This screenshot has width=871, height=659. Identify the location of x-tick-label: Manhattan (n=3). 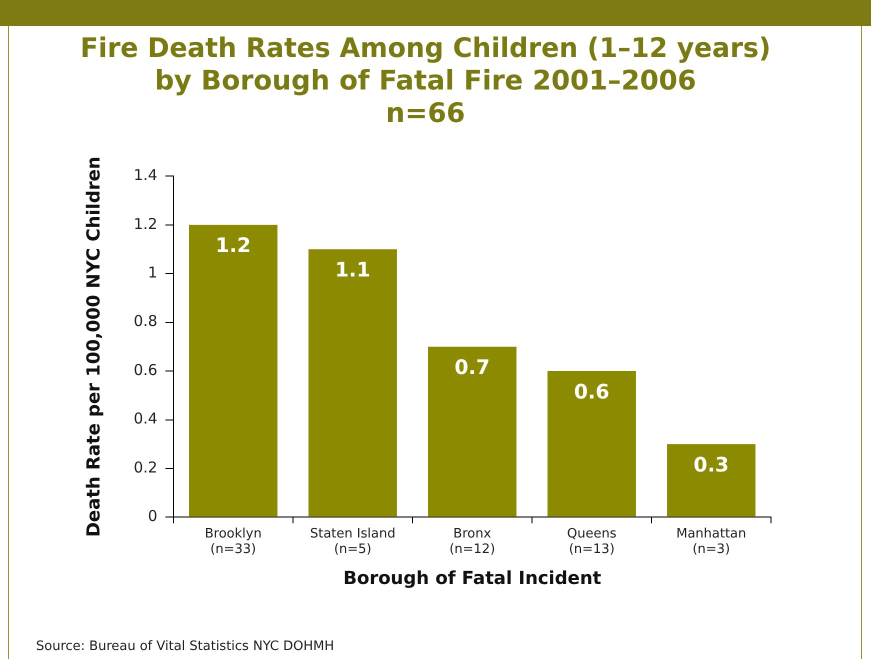
(711, 541).